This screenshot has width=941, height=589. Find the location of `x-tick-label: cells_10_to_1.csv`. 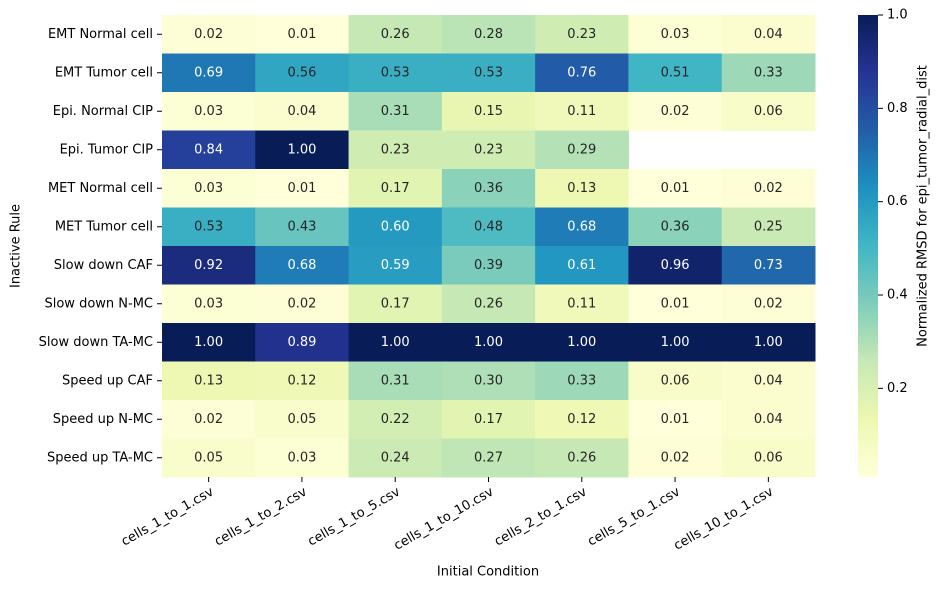

x-tick-label: cells_10_to_1.csv is located at coordinates (723, 518).